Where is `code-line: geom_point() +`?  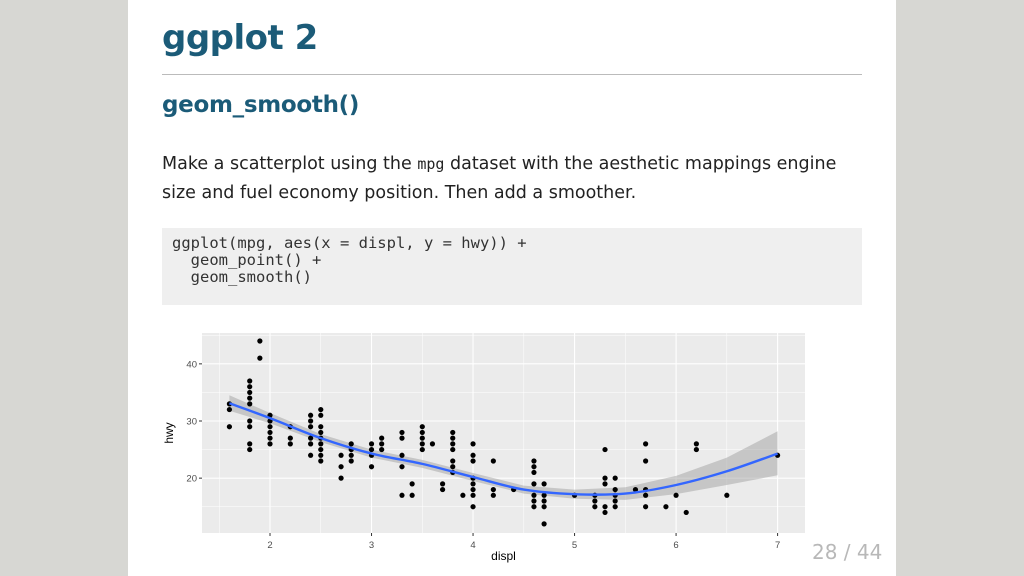 code-line: geom_point() + is located at coordinates (247, 260).